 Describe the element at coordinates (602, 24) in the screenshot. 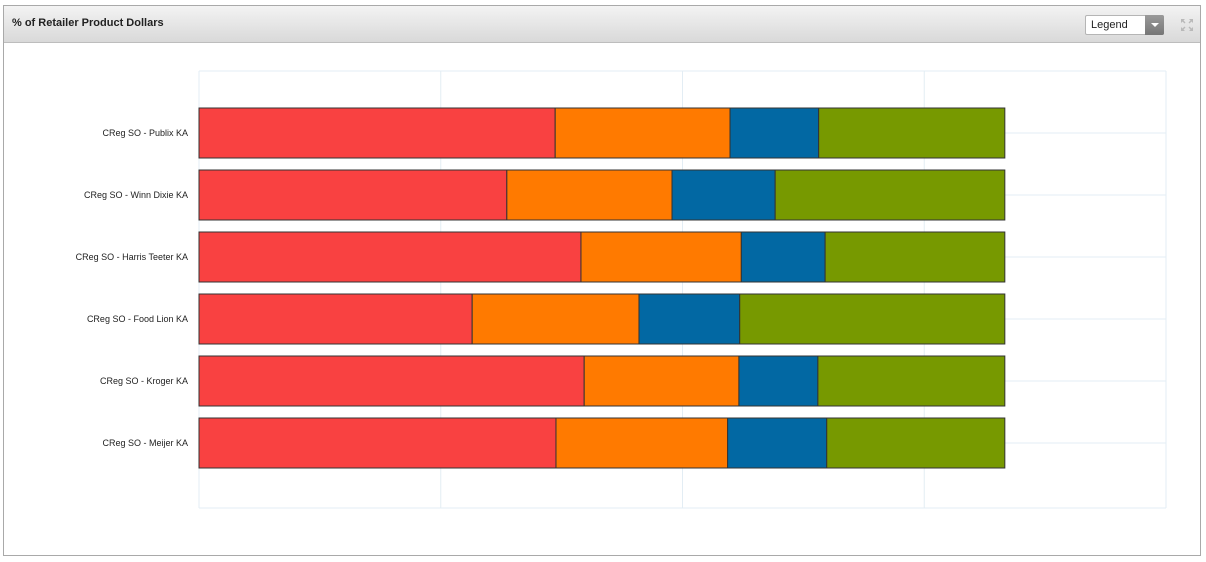

I see `panel-header: % of Retailer Product Dollars Legend` at that location.